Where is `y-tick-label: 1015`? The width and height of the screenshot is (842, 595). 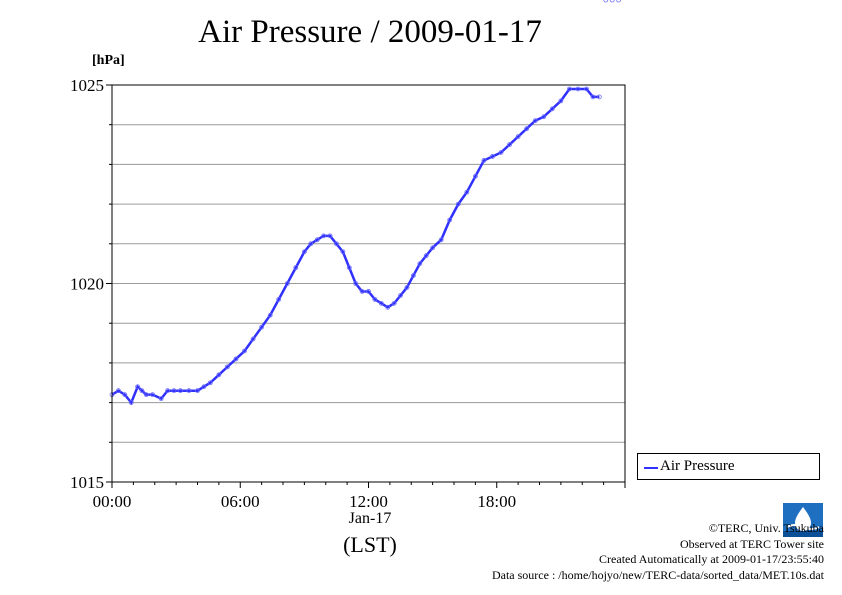
y-tick-label: 1015 is located at coordinates (87, 482).